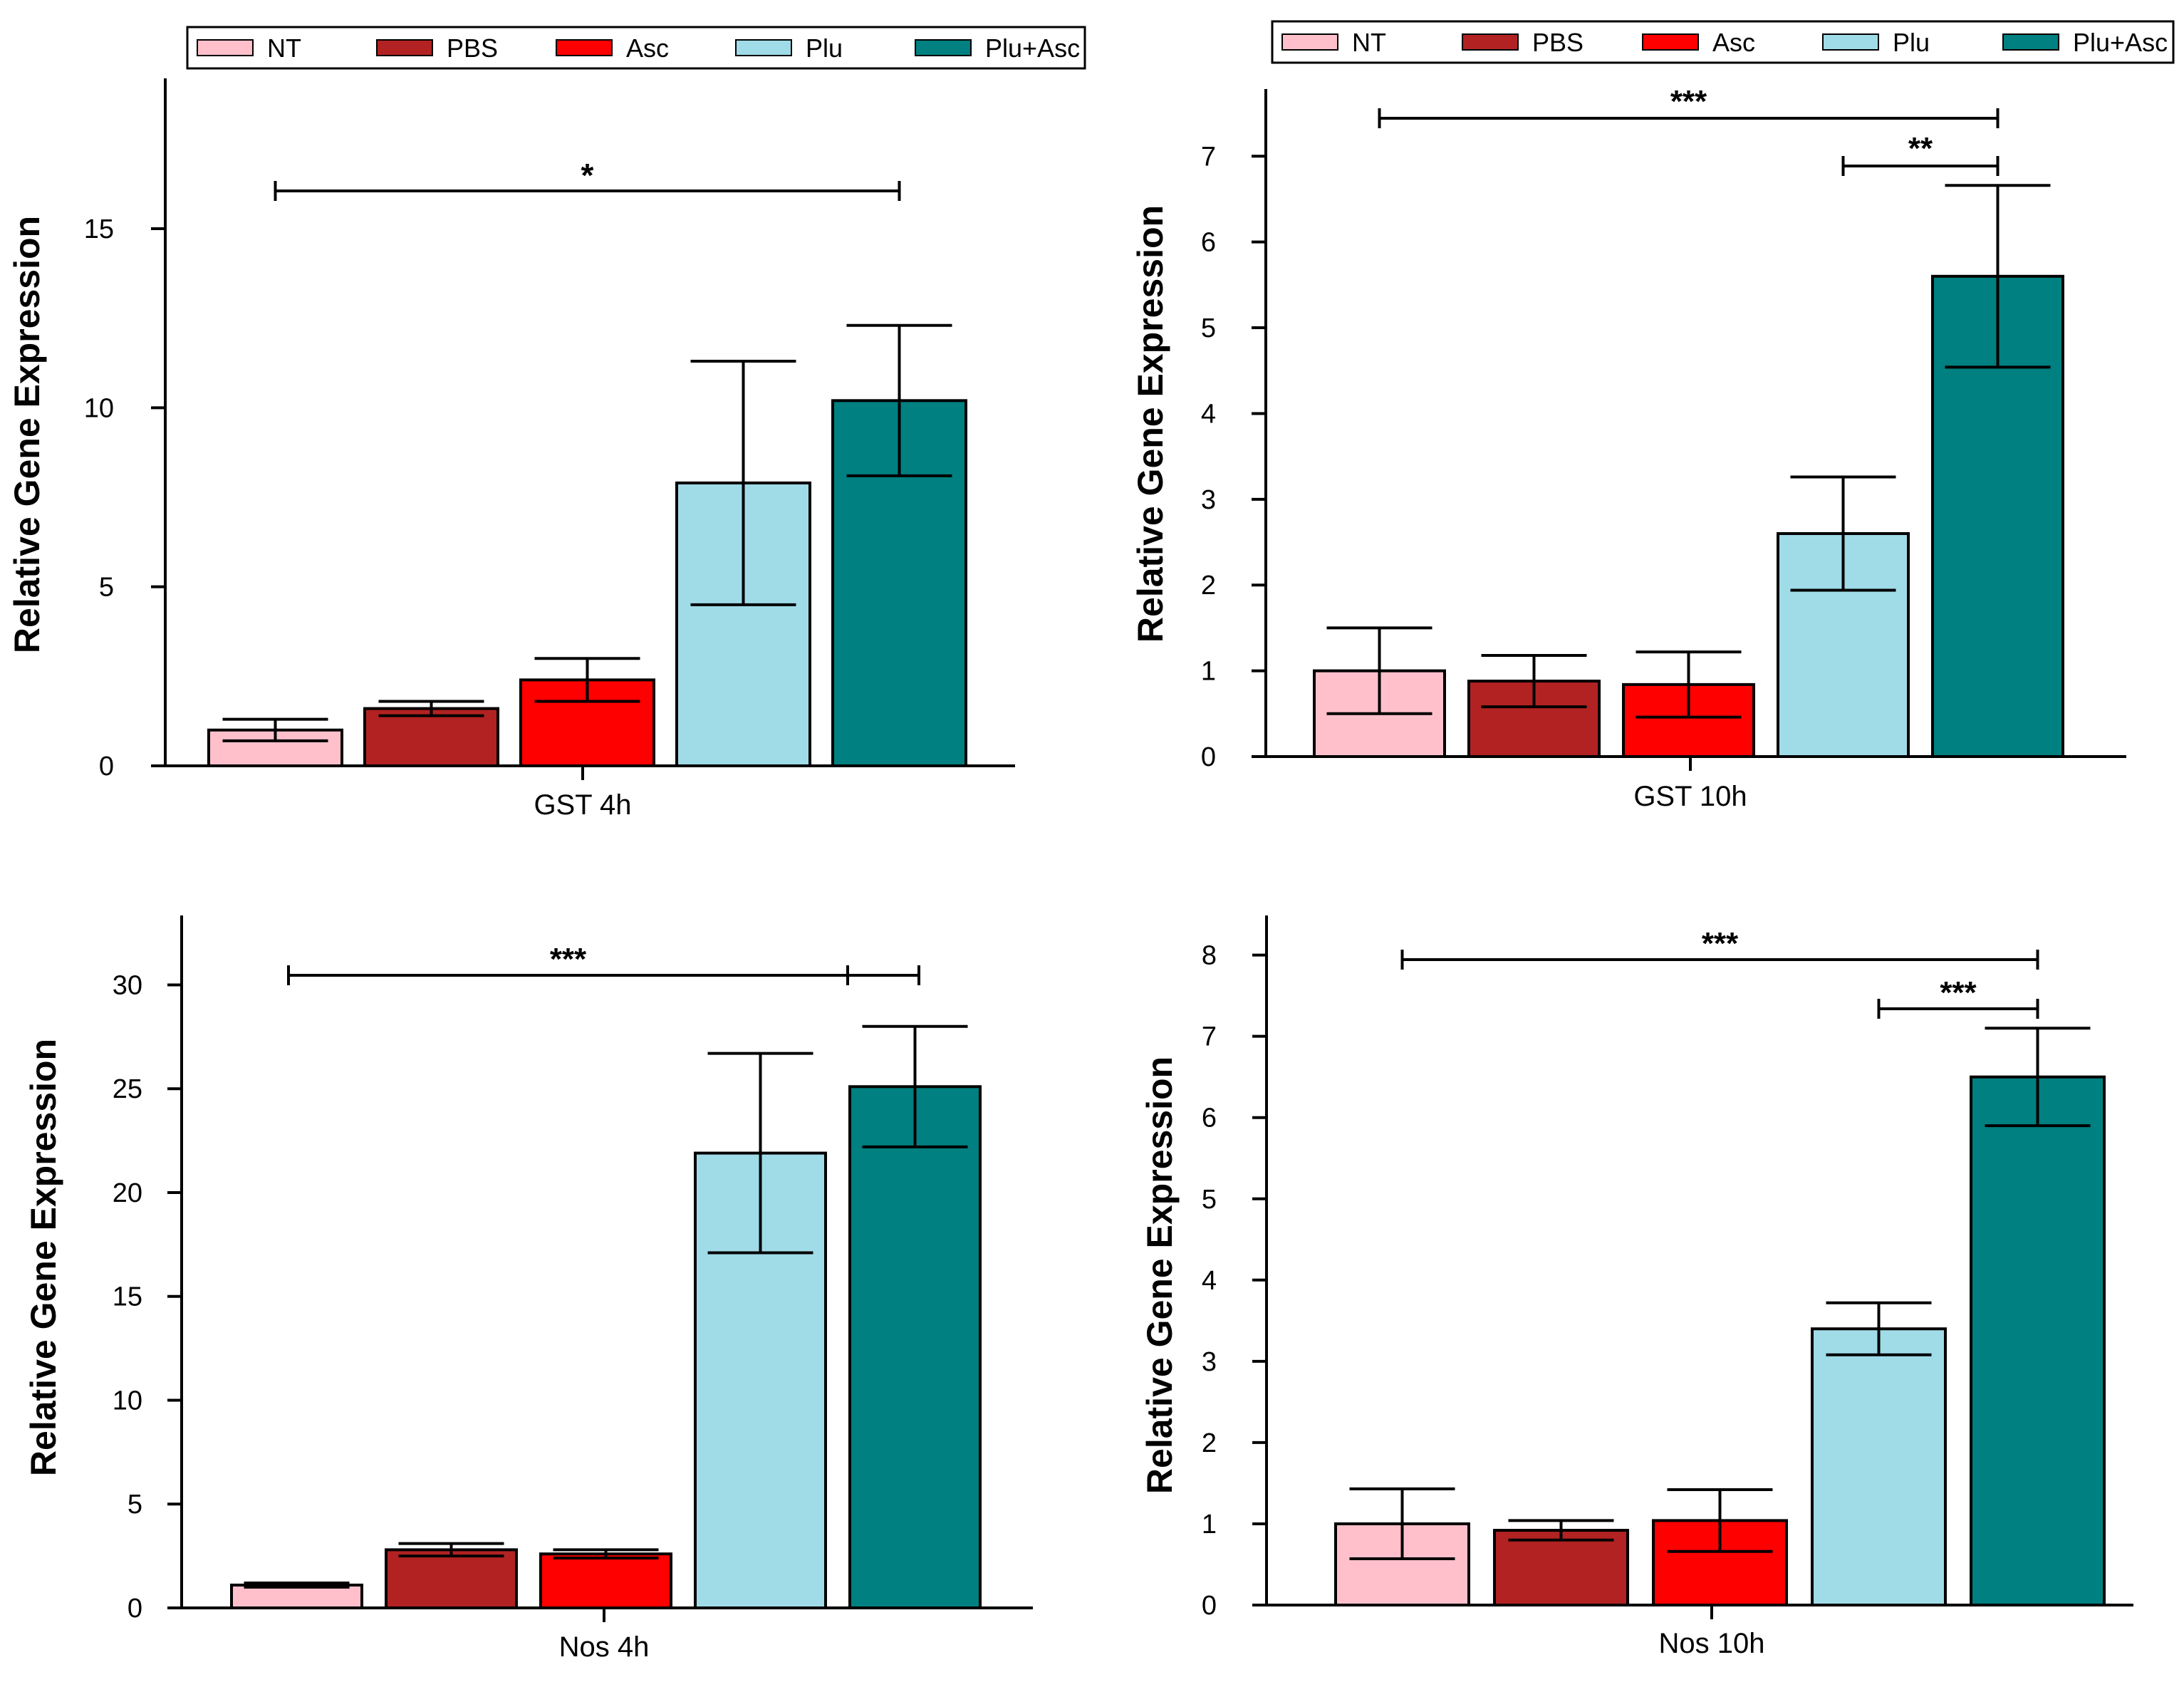 This screenshot has height=1682, width=2184. What do you see at coordinates (582, 805) in the screenshot?
I see `x-axis-label: GST 4h` at bounding box center [582, 805].